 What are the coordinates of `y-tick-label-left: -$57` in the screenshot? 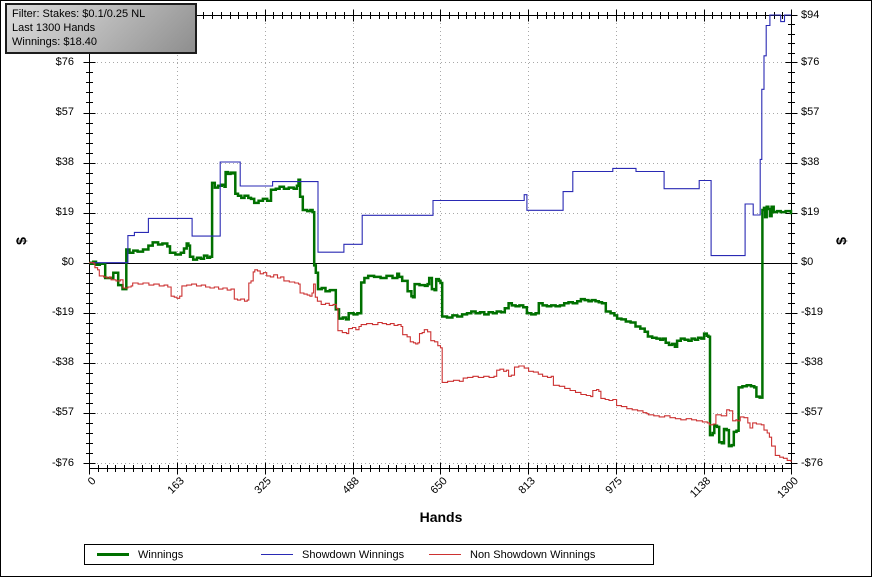 It's located at (62, 412).